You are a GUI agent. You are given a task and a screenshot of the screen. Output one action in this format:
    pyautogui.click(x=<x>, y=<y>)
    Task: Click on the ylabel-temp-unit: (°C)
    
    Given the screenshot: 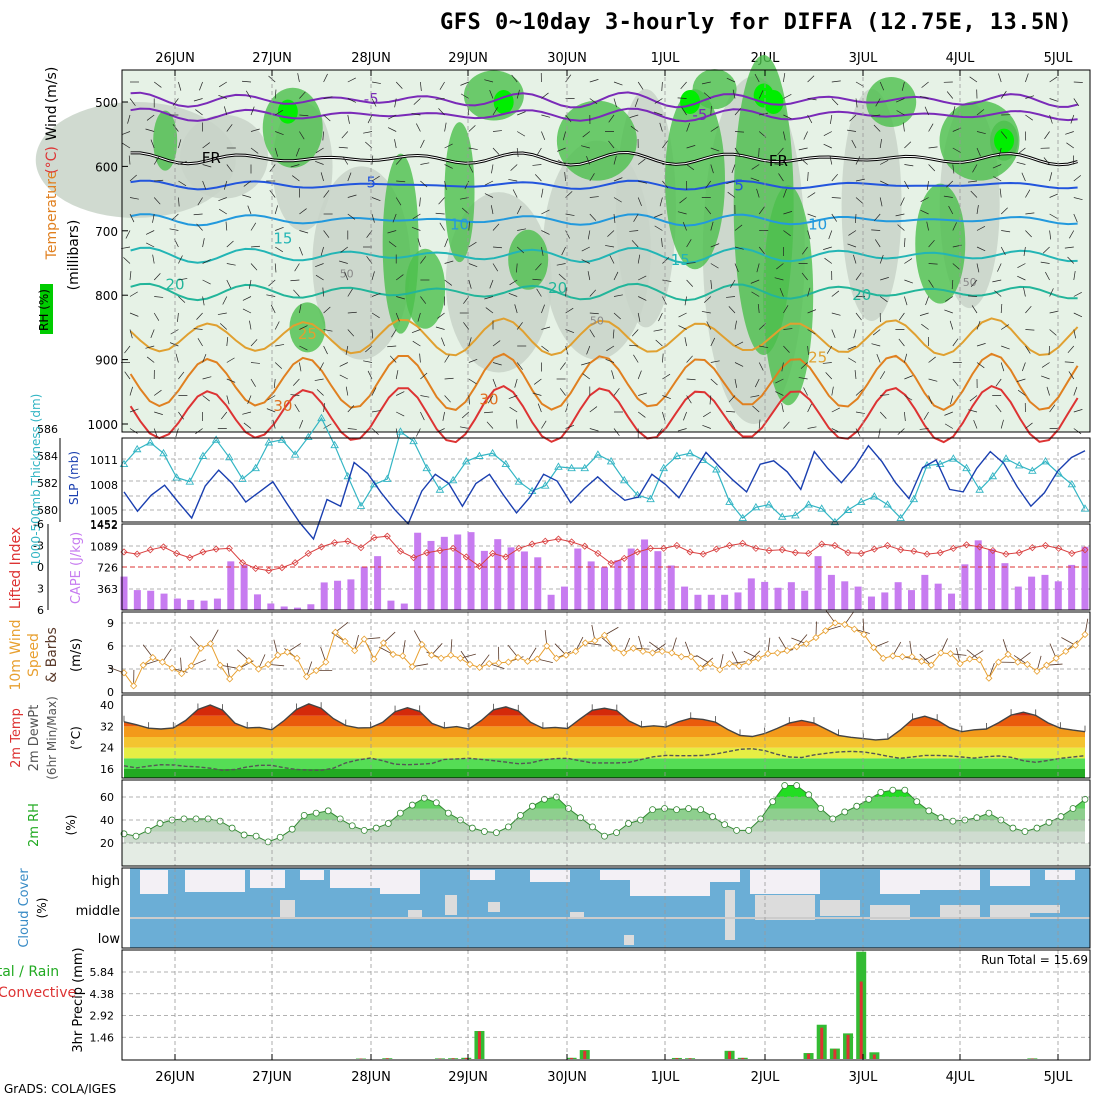 What is the action you would take?
    pyautogui.click(x=76, y=738)
    